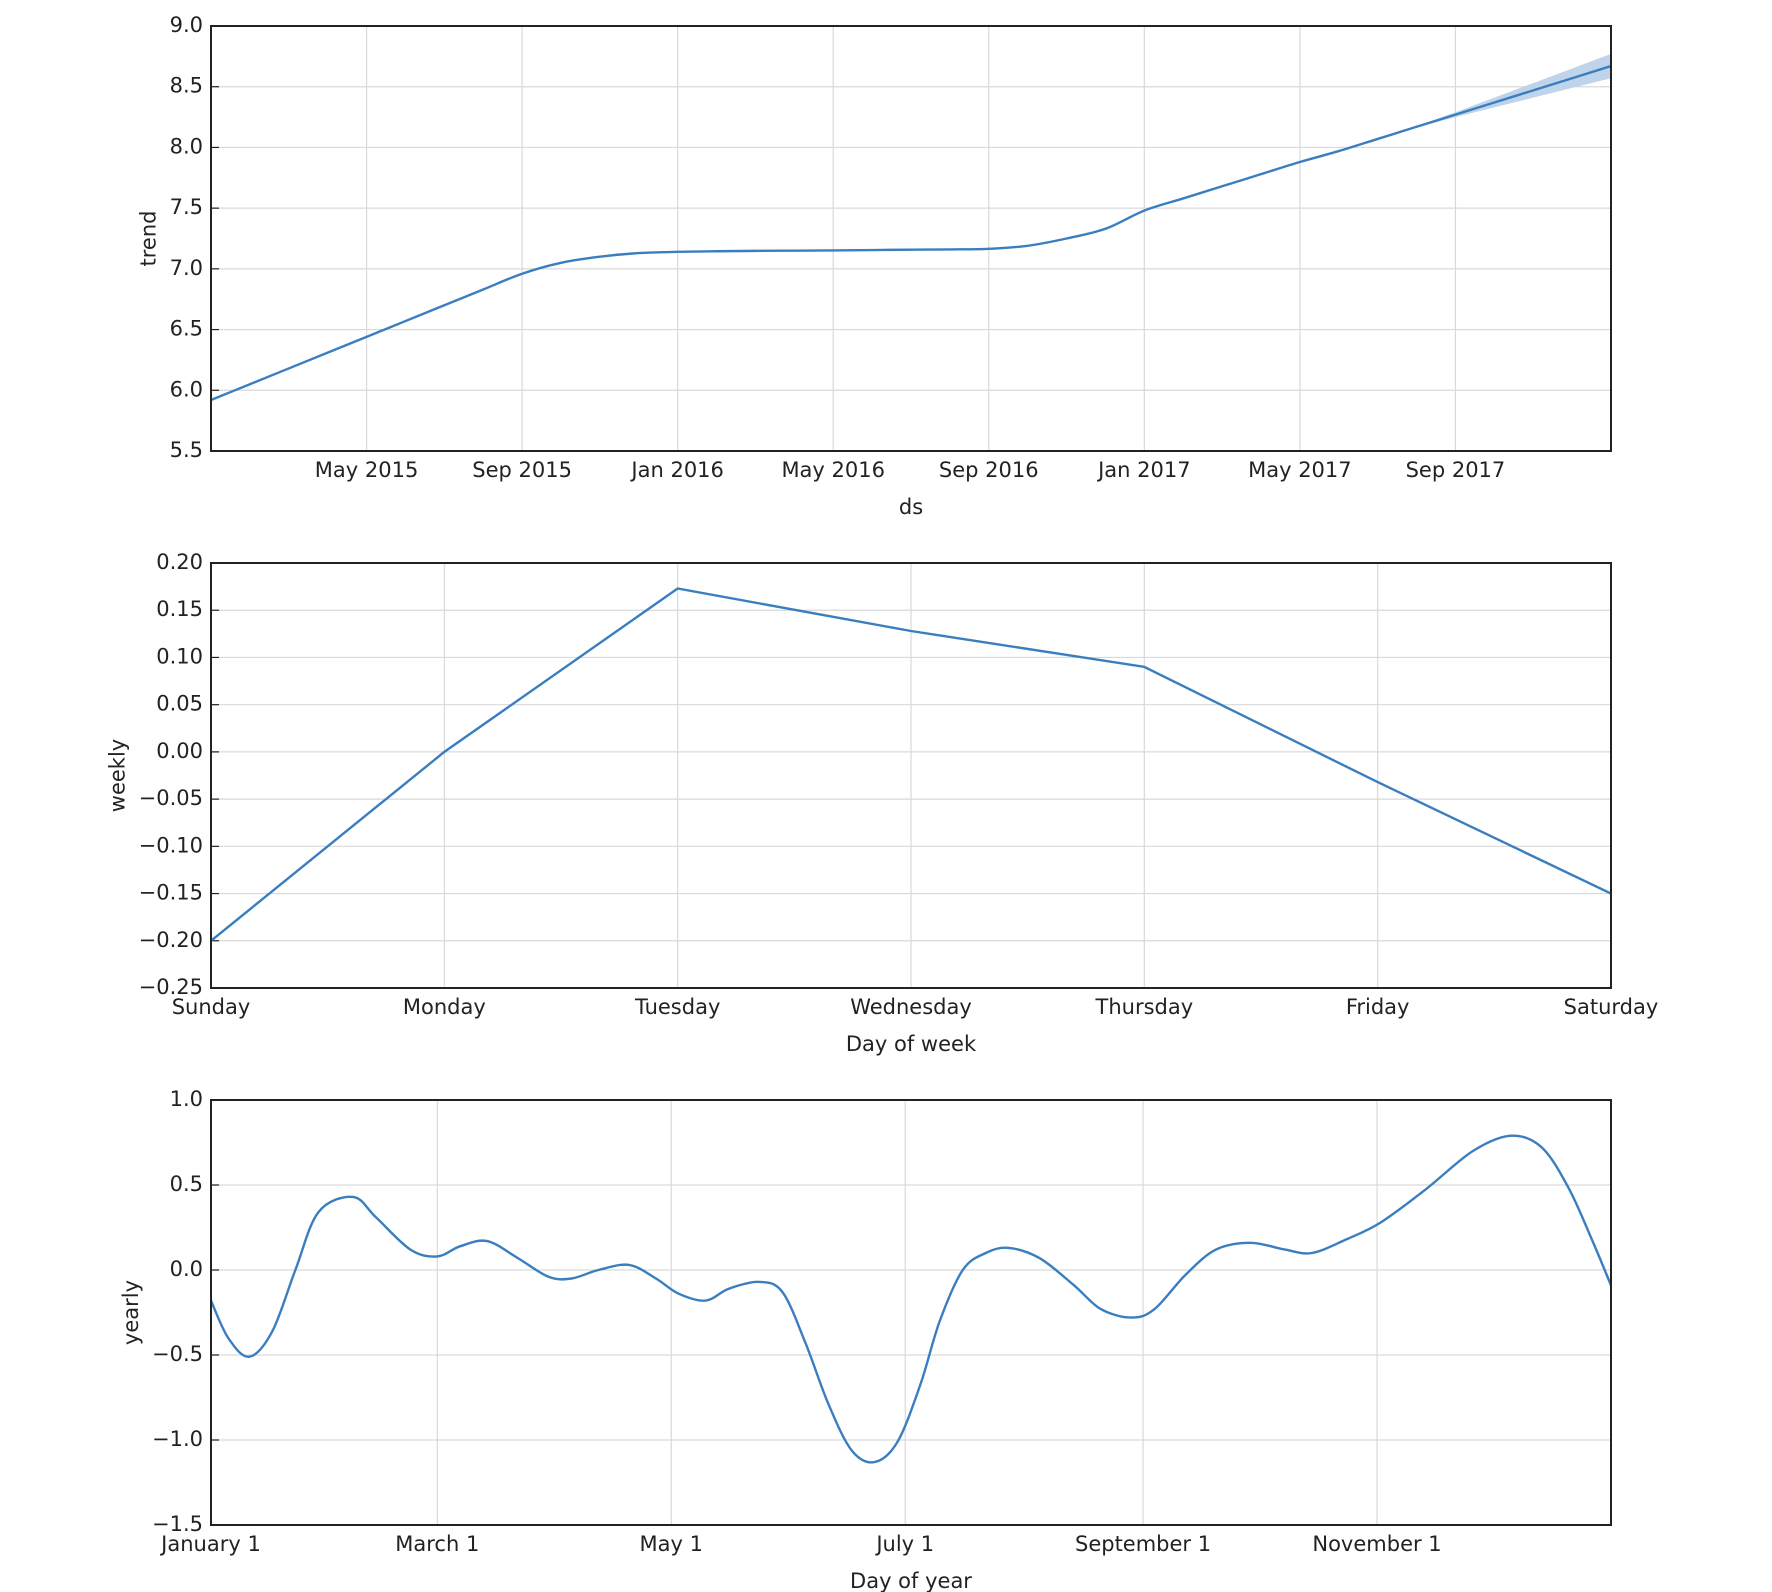 This screenshot has height=1592, width=1772. Describe the element at coordinates (522, 470) in the screenshot. I see `x-tick-label: Sep 2015` at that location.